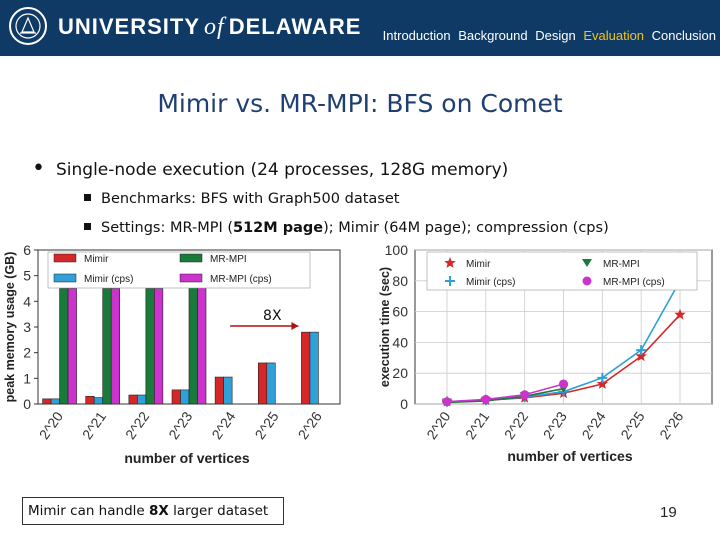 The height and width of the screenshot is (540, 720). What do you see at coordinates (27, 276) in the screenshot?
I see `y-tick-label: 5` at bounding box center [27, 276].